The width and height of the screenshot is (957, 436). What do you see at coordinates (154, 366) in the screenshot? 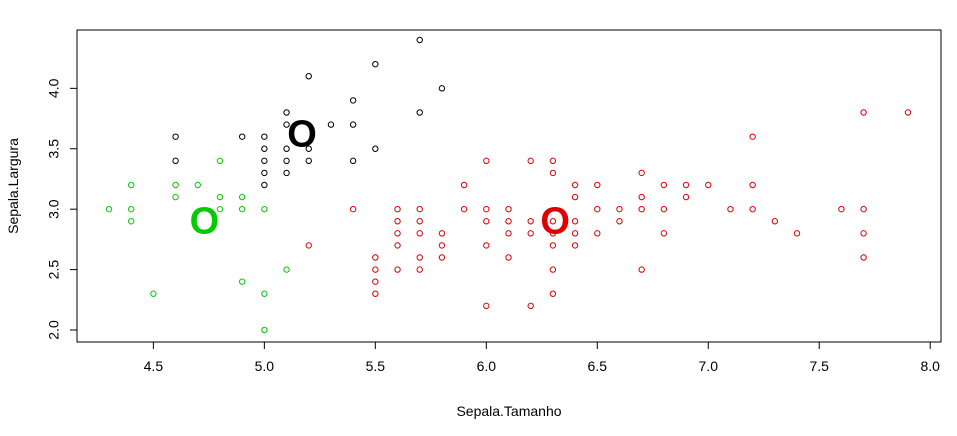
I see `x-tick-label: 4.5` at bounding box center [154, 366].